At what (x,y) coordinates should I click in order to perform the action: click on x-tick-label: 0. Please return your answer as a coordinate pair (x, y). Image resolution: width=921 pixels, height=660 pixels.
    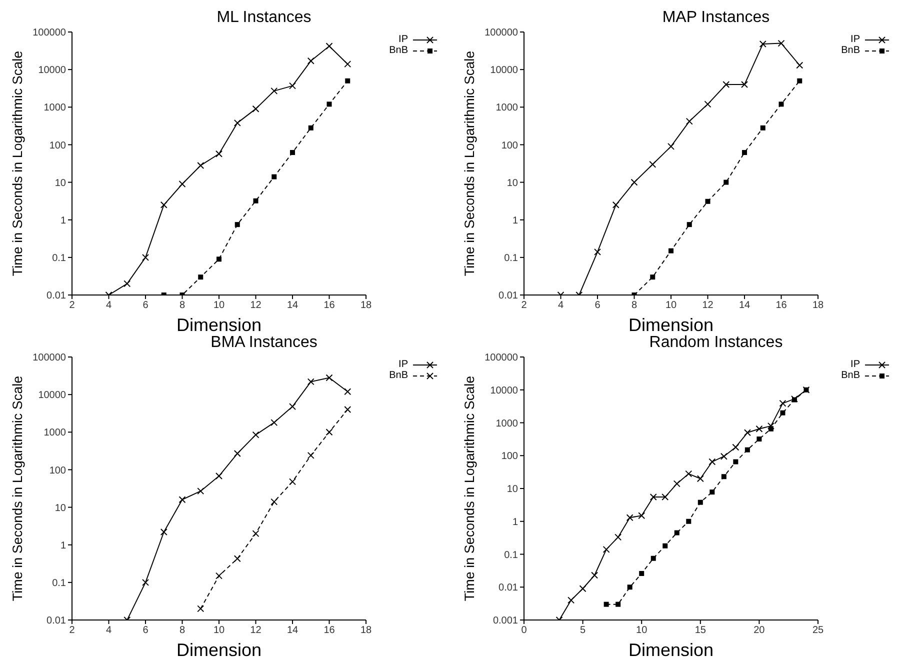
    Looking at the image, I should click on (524, 630).